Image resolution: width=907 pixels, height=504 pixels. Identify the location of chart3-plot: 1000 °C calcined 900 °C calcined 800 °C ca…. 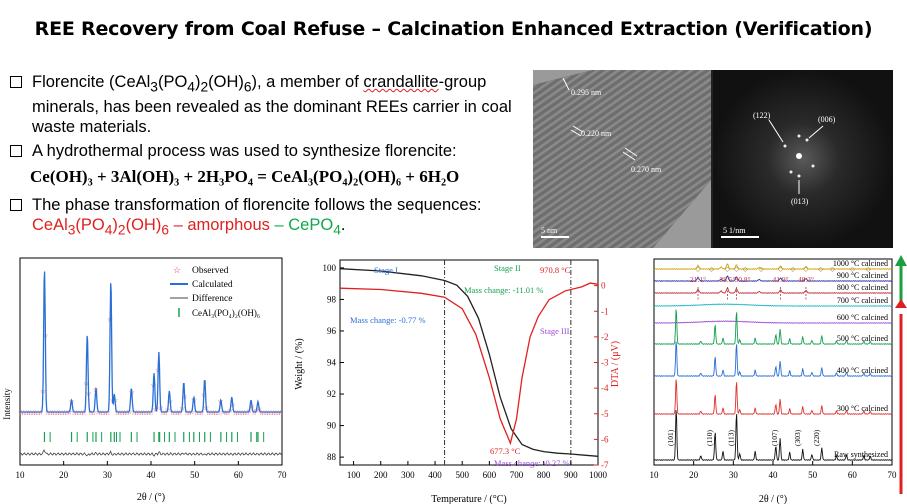
(773, 360).